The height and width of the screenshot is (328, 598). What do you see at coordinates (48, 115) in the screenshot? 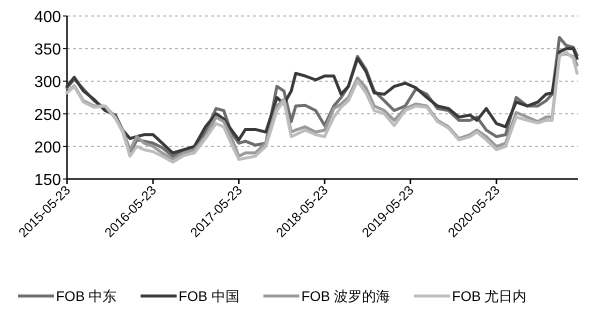
I see `y-tick-label: 250` at bounding box center [48, 115].